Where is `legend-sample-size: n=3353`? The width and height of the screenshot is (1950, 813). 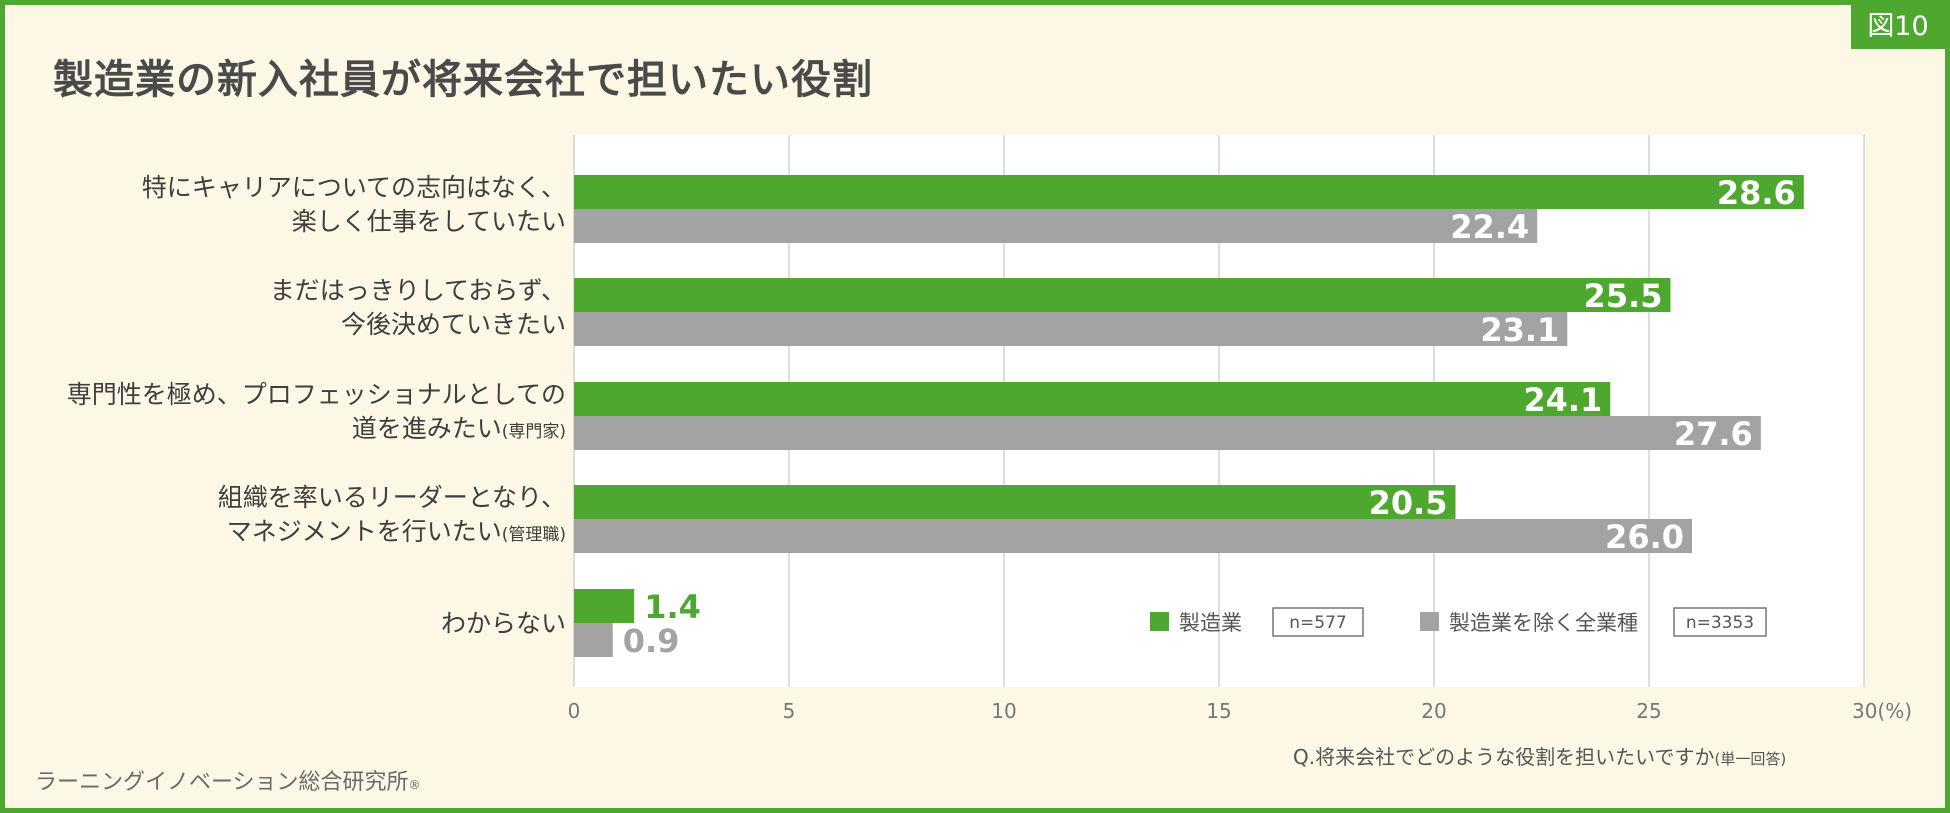
legend-sample-size: n=3353 is located at coordinates (1720, 623).